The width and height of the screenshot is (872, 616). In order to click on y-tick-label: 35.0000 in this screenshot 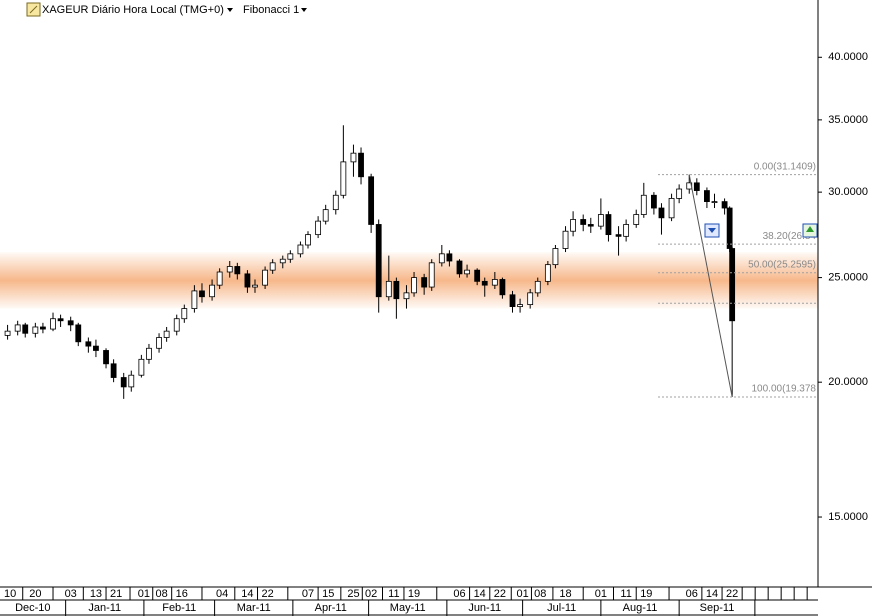, I will do `click(848, 120)`.